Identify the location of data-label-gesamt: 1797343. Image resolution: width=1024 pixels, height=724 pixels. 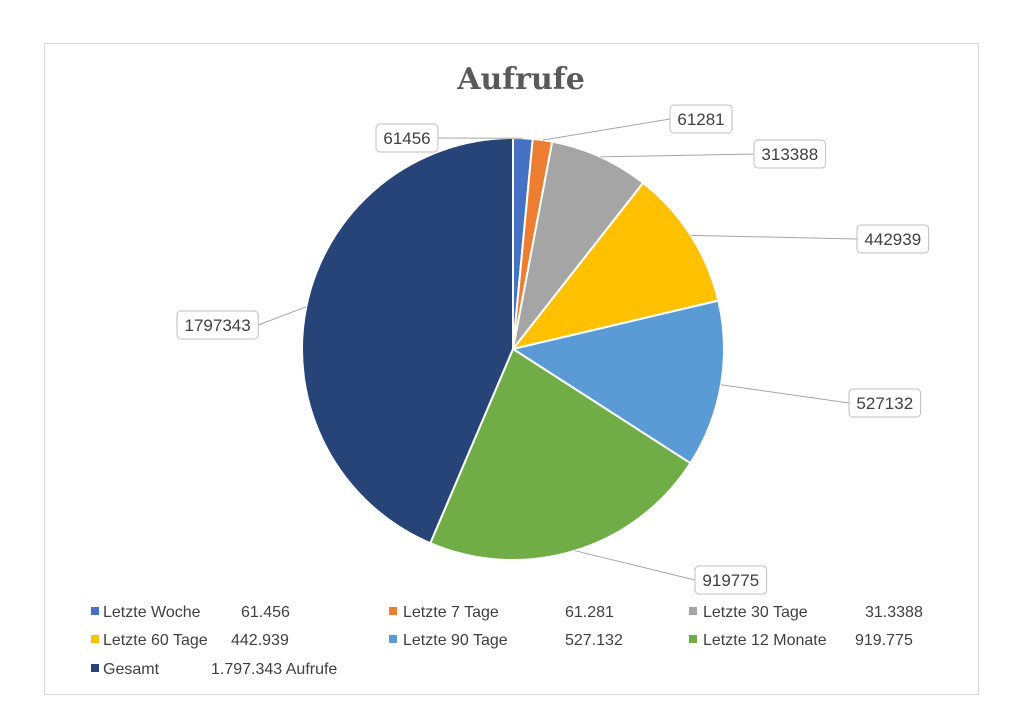
(217, 325).